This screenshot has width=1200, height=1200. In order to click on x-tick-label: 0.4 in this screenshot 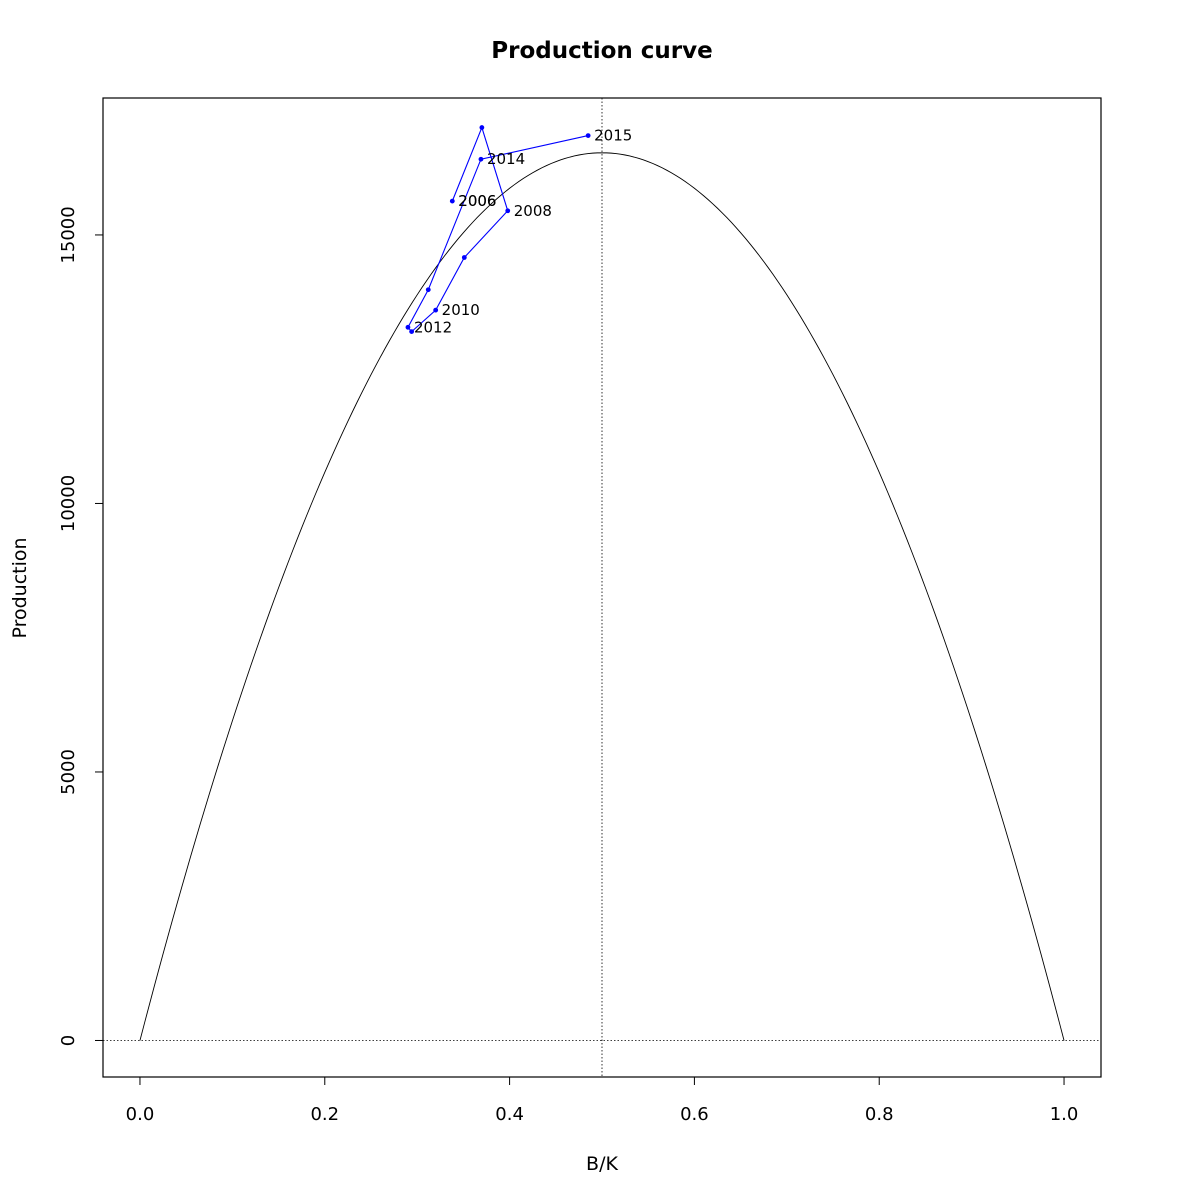, I will do `click(509, 1114)`.